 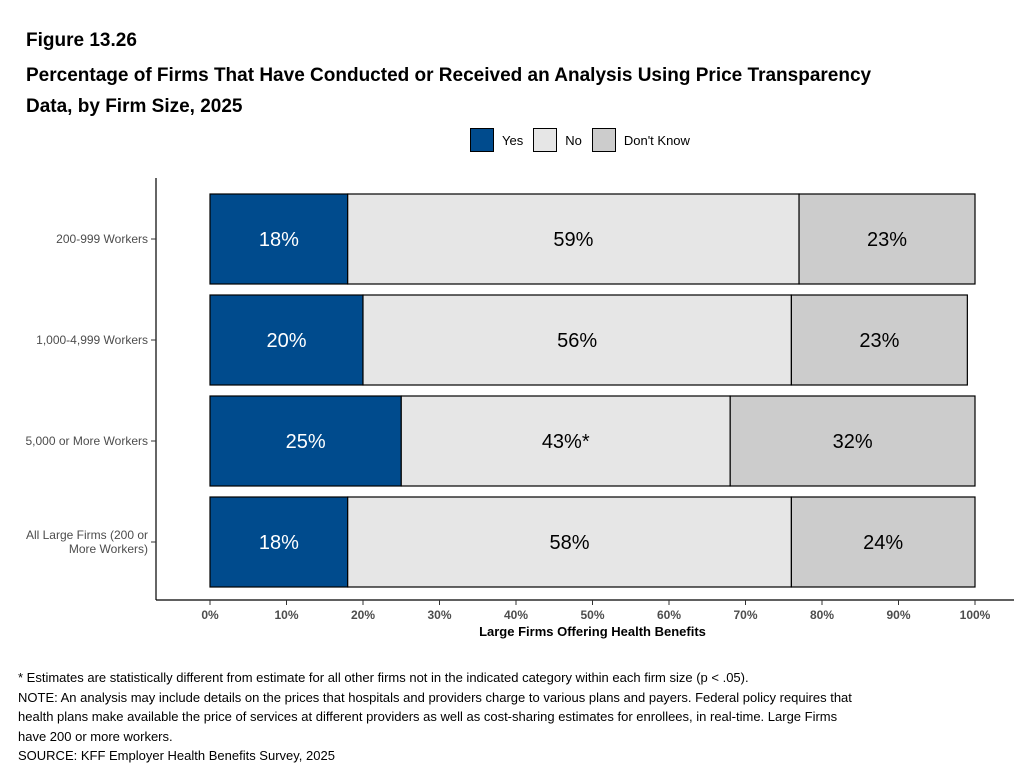 What do you see at coordinates (516, 615) in the screenshot?
I see `x-tick-label: 40%` at bounding box center [516, 615].